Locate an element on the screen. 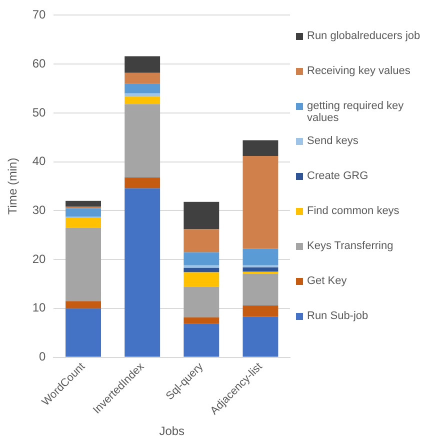 The width and height of the screenshot is (438, 447). legend-label: Run globalreducers job is located at coordinates (363, 36).